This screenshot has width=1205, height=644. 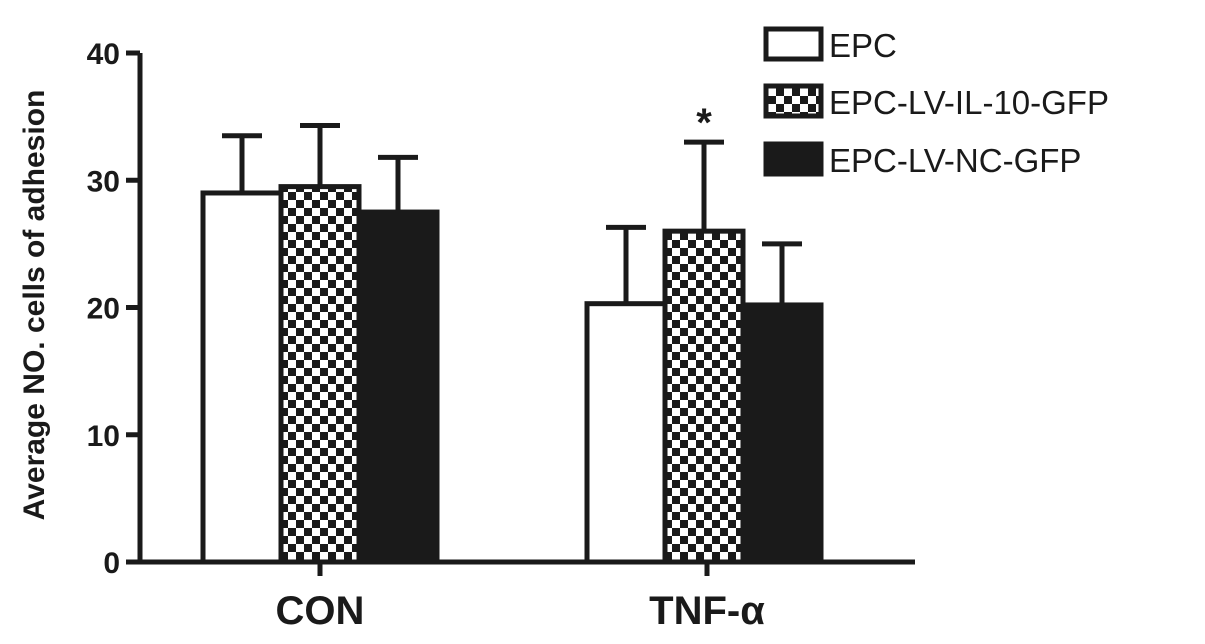 I want to click on y-tick-label: 30, so click(x=103, y=181).